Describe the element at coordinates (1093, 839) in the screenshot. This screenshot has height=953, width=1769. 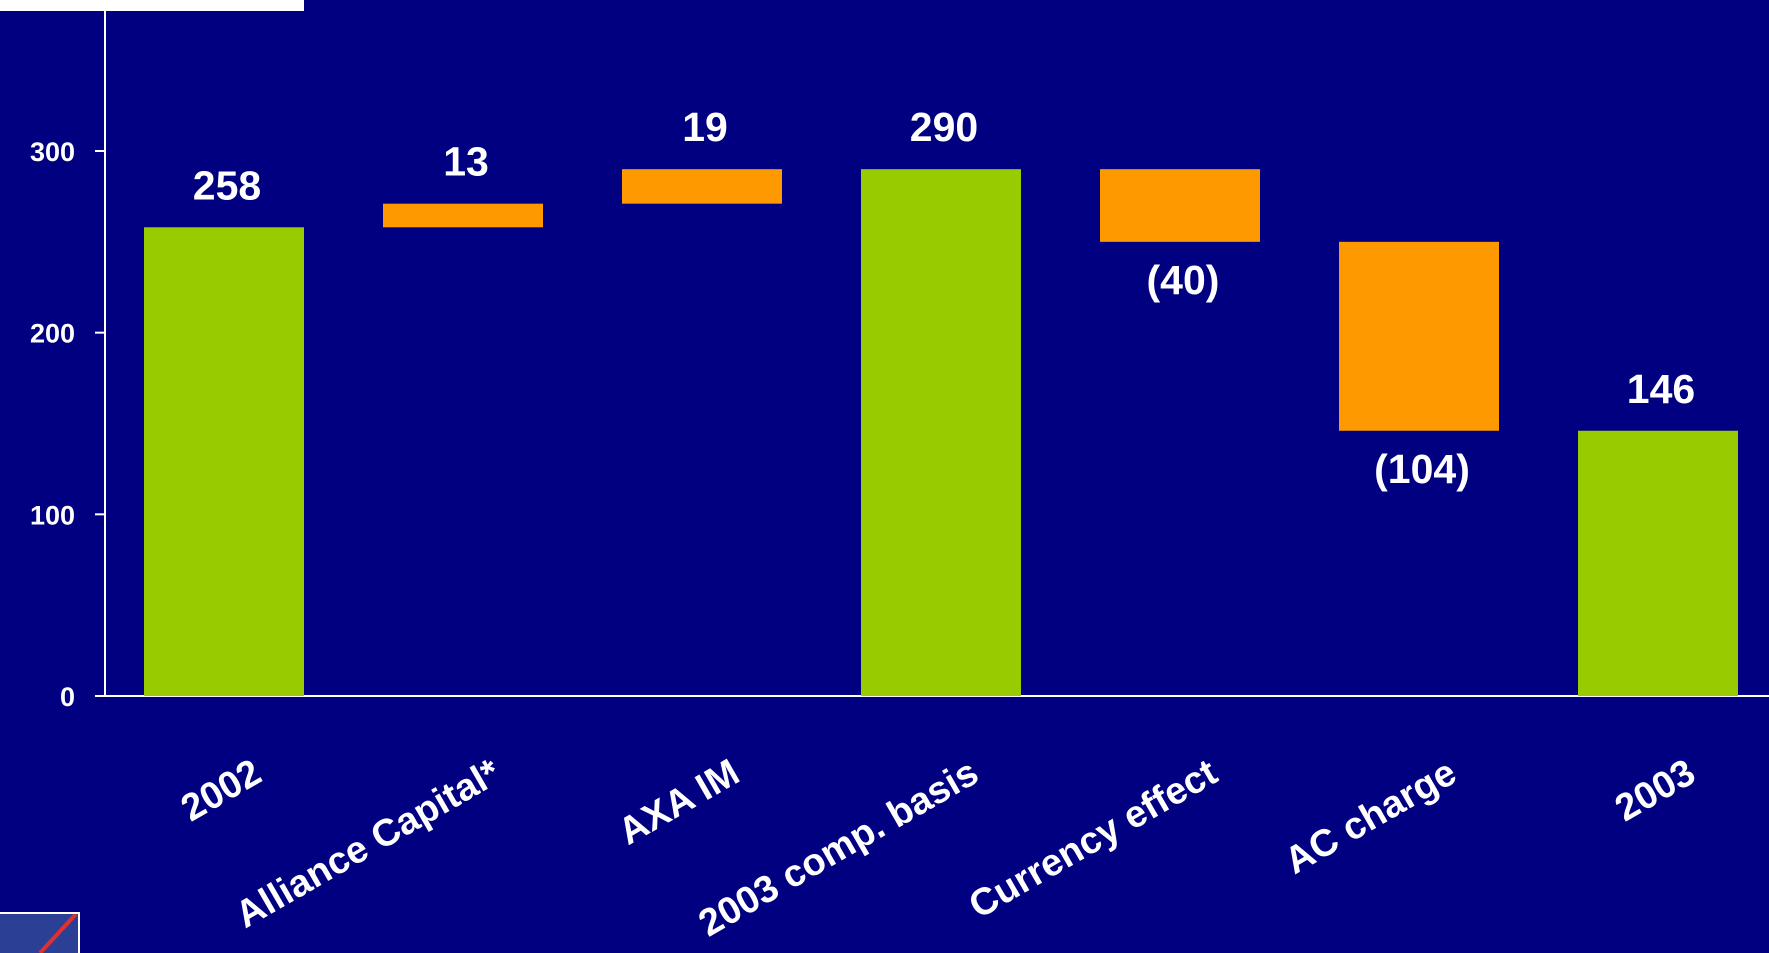
I see `category-label: Currency effect` at that location.